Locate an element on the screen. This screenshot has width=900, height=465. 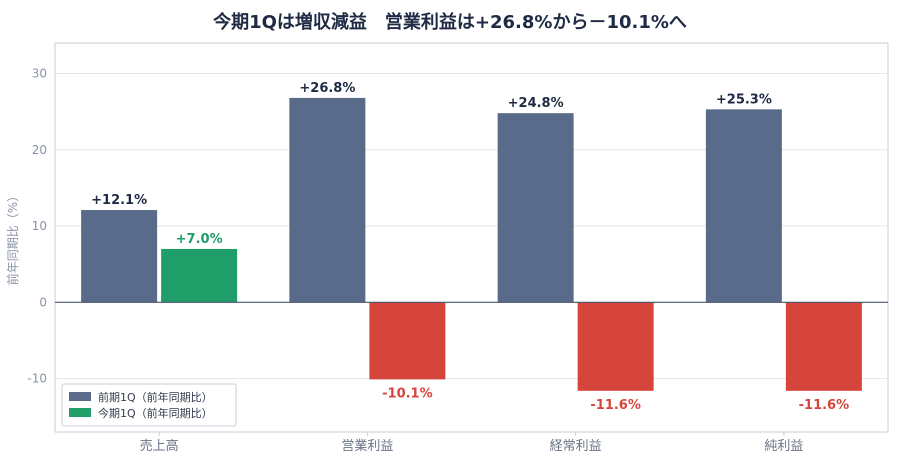
legend-label: 前期1Q（前年同期比） is located at coordinates (155, 397).